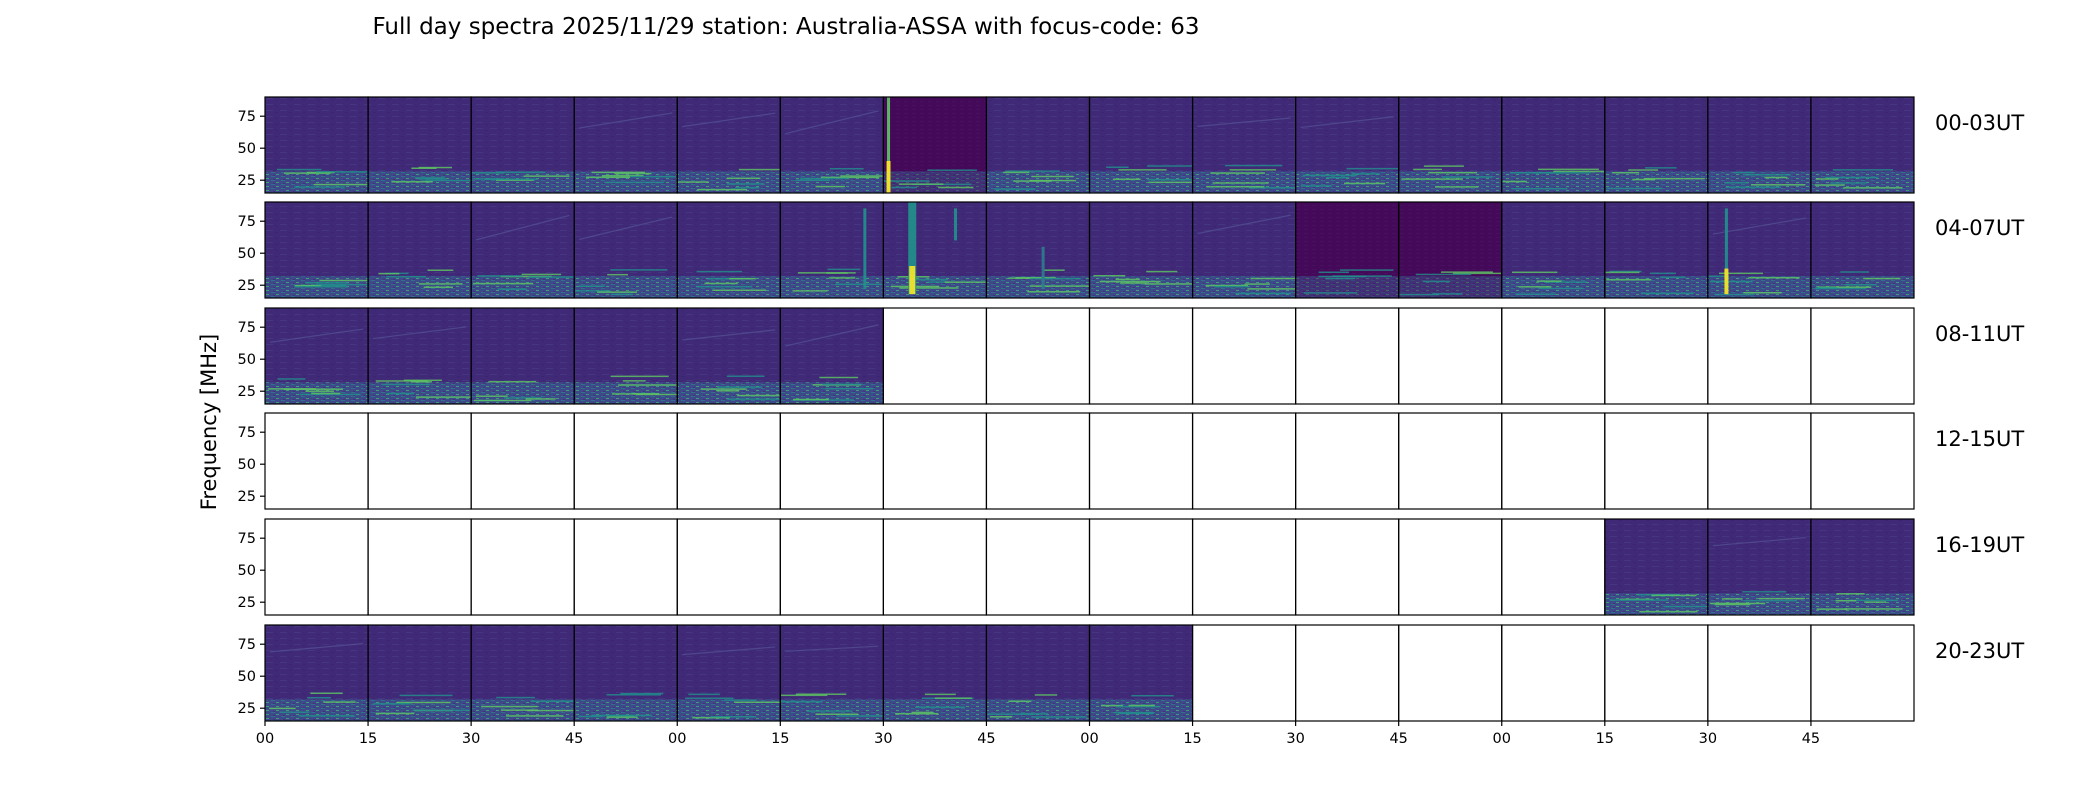 This screenshot has height=800, width=2100. Describe the element at coordinates (677, 739) in the screenshot. I see `x-tick-label: 00` at that location.